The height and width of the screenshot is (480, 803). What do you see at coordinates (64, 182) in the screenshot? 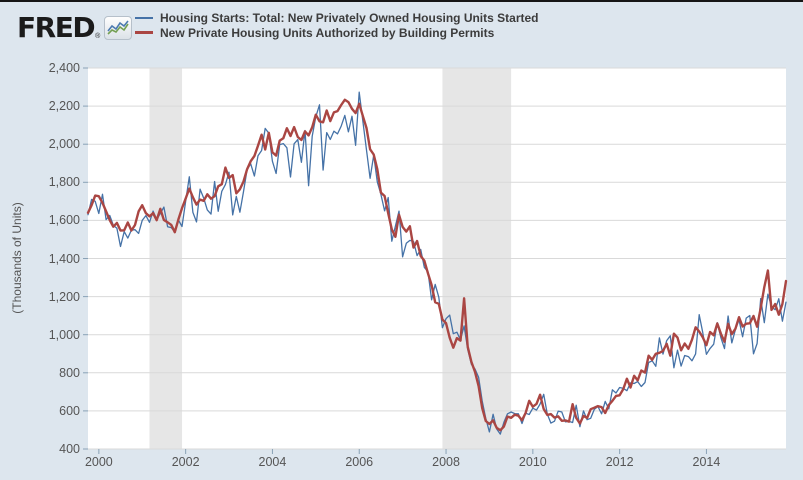
I see `y-tick-label: 1,800` at bounding box center [64, 182].